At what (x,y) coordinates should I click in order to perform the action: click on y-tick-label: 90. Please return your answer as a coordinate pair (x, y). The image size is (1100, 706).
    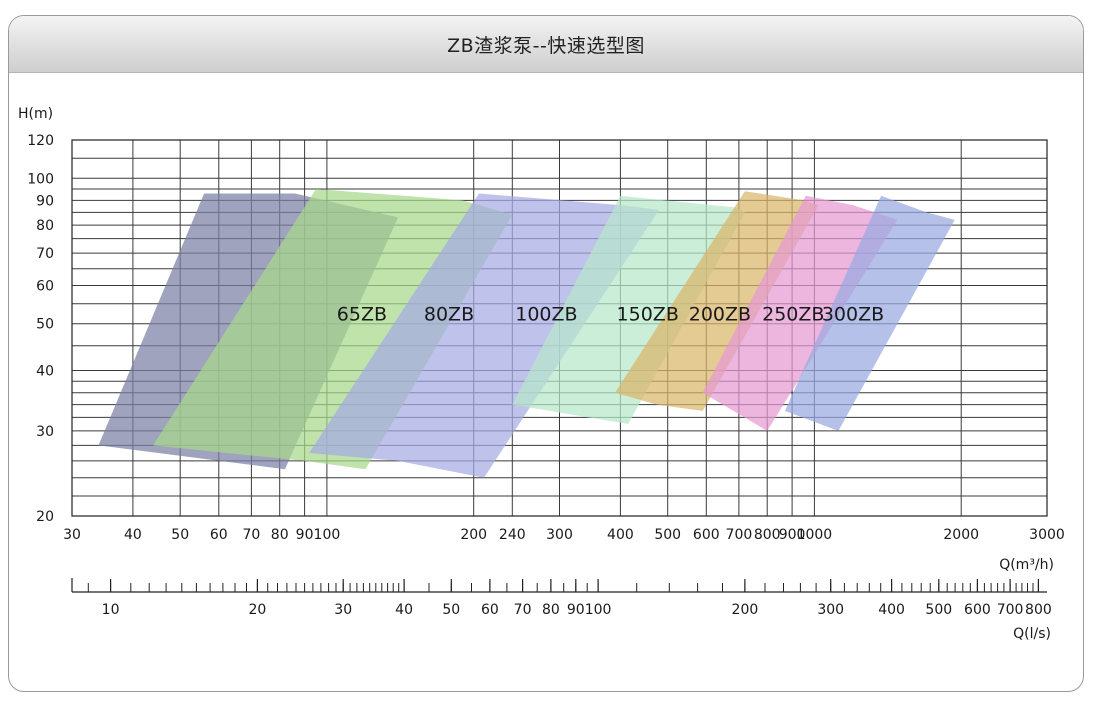
    Looking at the image, I should click on (45, 201).